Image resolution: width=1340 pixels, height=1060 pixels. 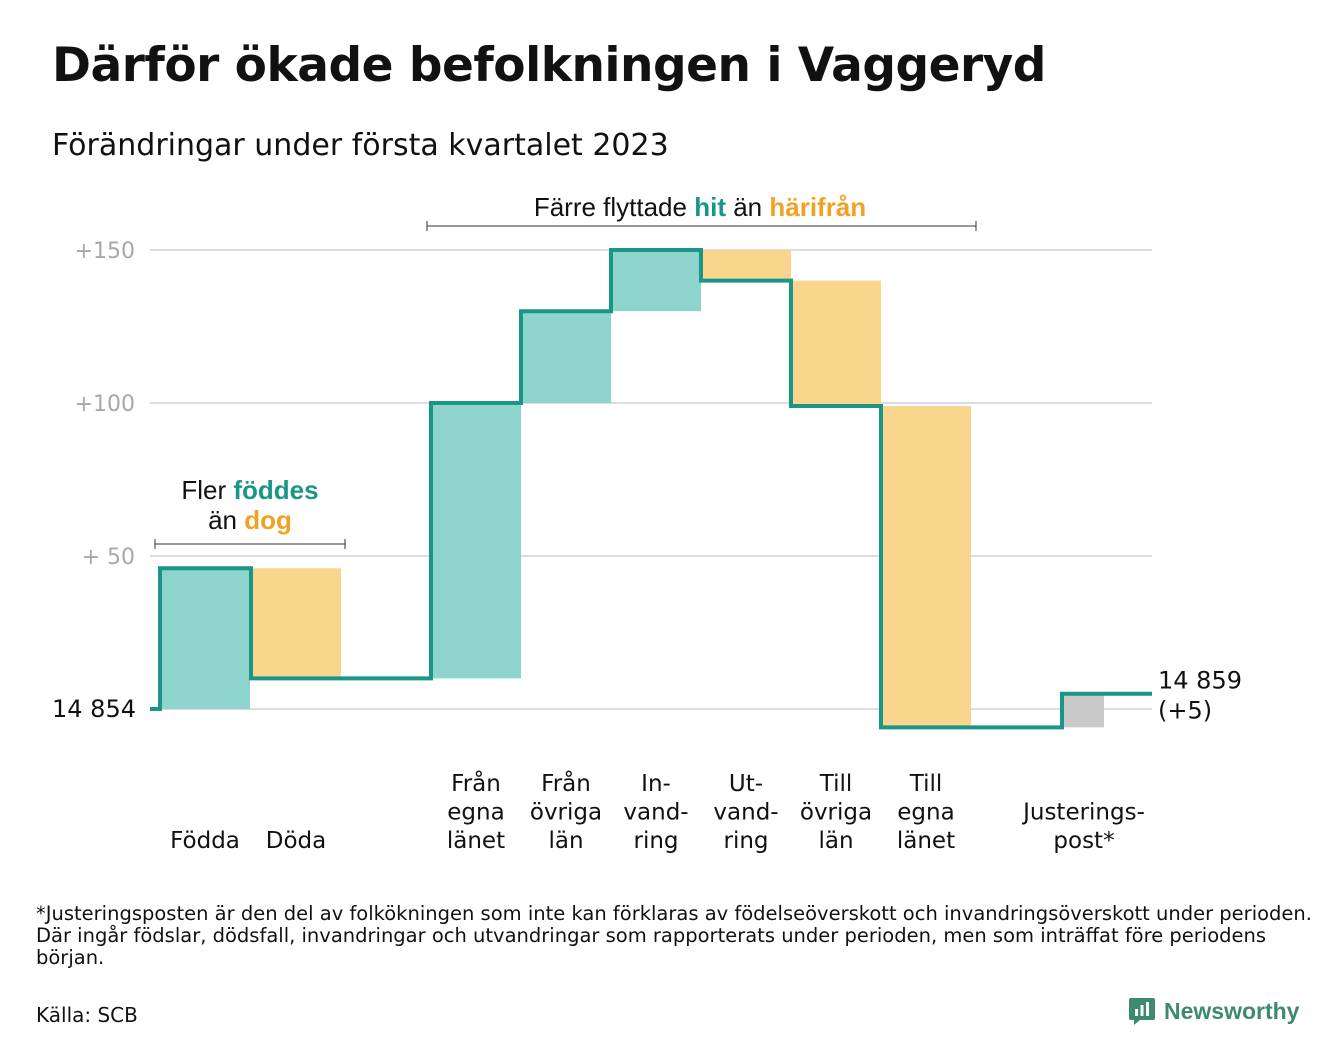 I want to click on source-note: Källa: SCB, so click(x=87, y=1015).